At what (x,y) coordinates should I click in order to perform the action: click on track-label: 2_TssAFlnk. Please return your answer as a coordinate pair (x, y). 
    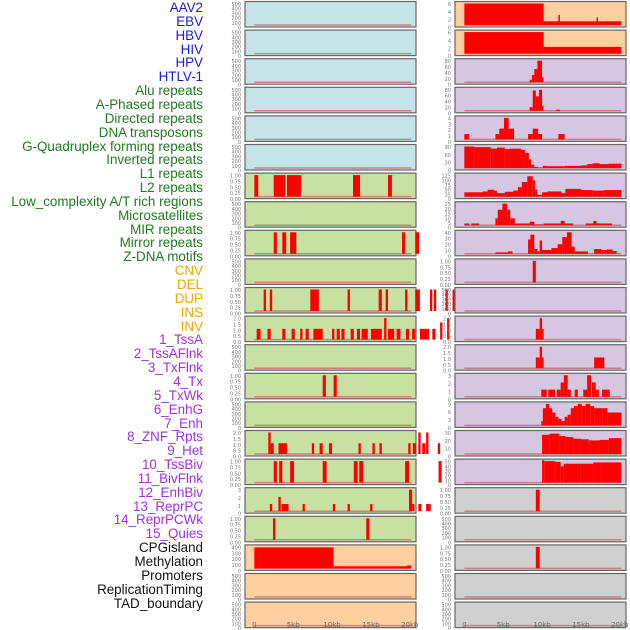
    Looking at the image, I should click on (168, 354).